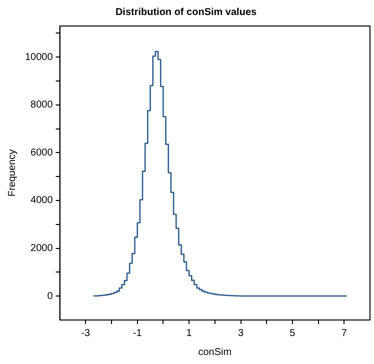 This screenshot has height=364, width=374. What do you see at coordinates (50, 296) in the screenshot?
I see `y-tick-label: 0` at bounding box center [50, 296].